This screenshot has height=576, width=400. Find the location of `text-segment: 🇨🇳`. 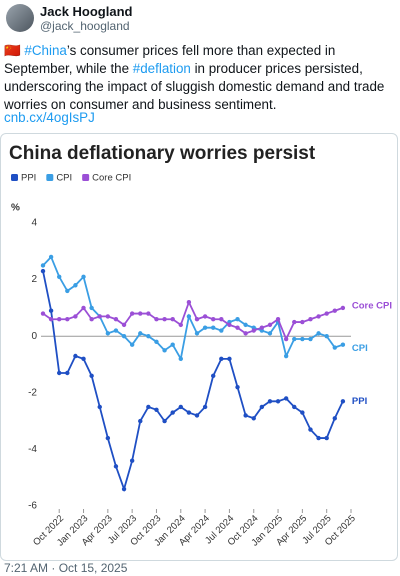

text-segment: 🇨🇳 is located at coordinates (14, 50).